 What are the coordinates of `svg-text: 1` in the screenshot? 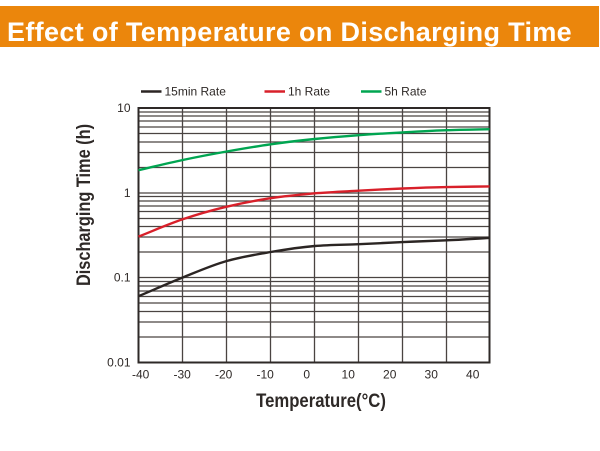 It's located at (127, 193).